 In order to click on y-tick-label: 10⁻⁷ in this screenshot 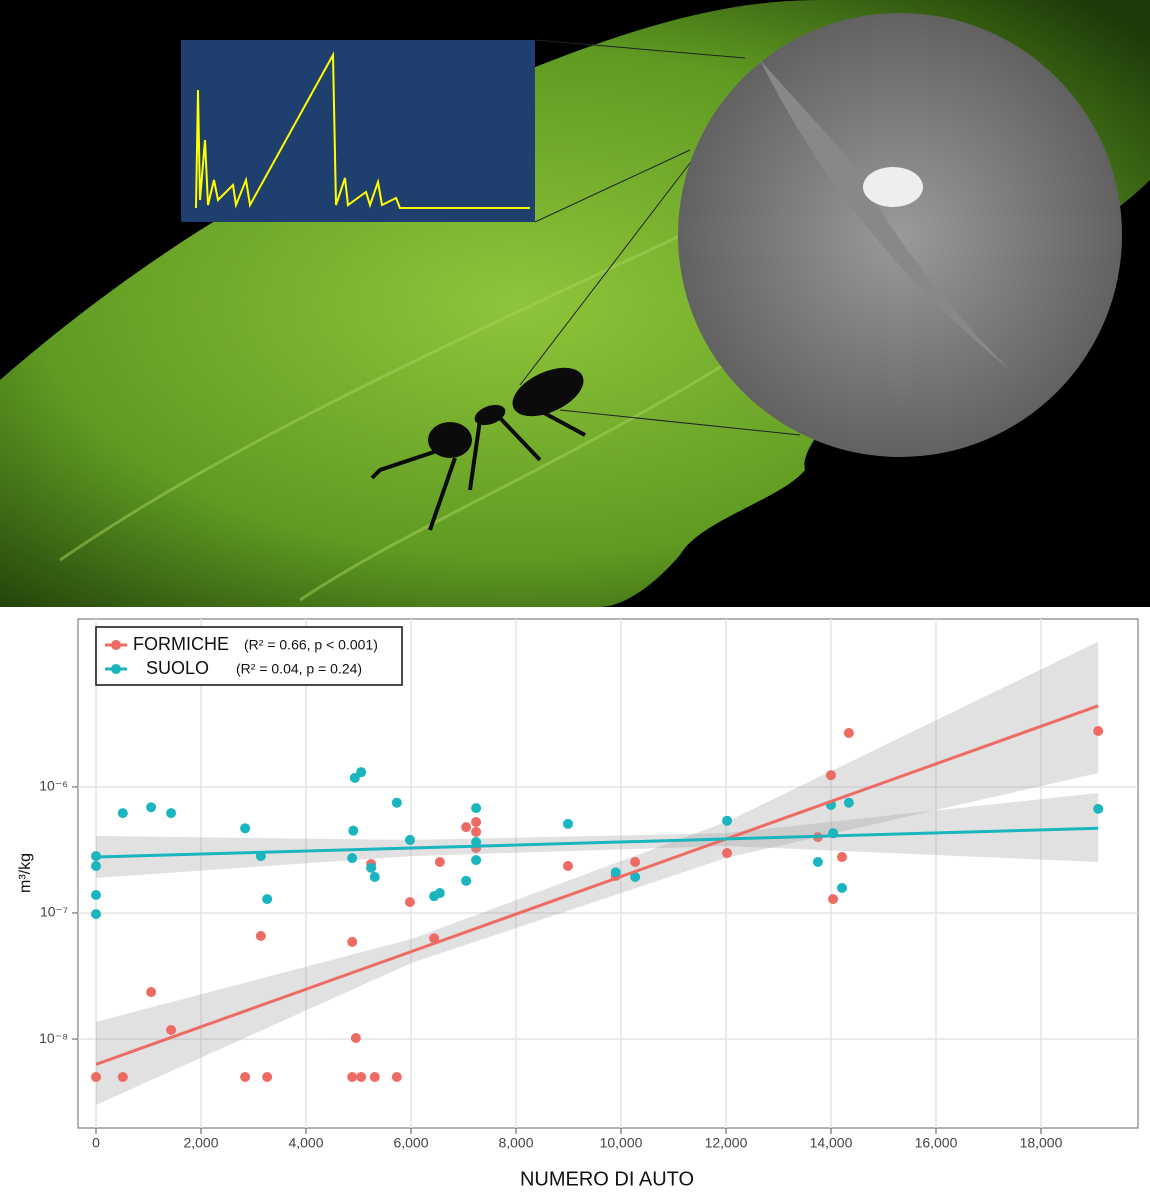, I will do `click(54, 912)`.